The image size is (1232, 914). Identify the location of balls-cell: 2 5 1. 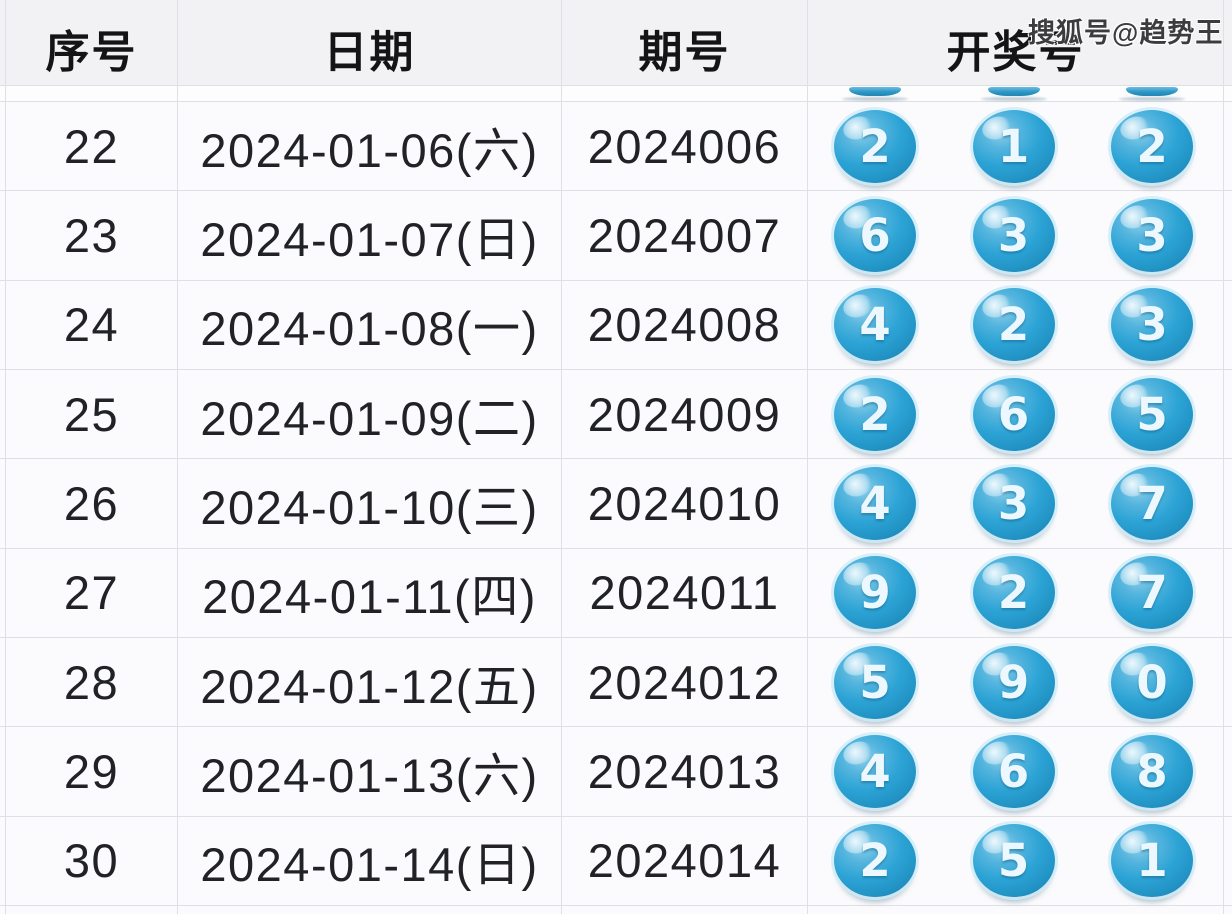
(1016, 861).